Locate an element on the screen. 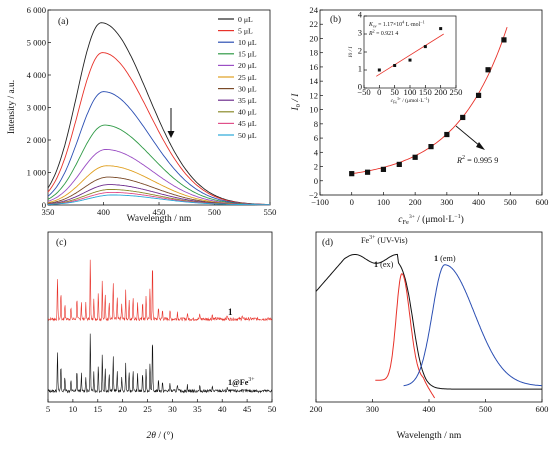 The width and height of the screenshot is (559, 451). inset-xtick-label: 200 is located at coordinates (440, 92).